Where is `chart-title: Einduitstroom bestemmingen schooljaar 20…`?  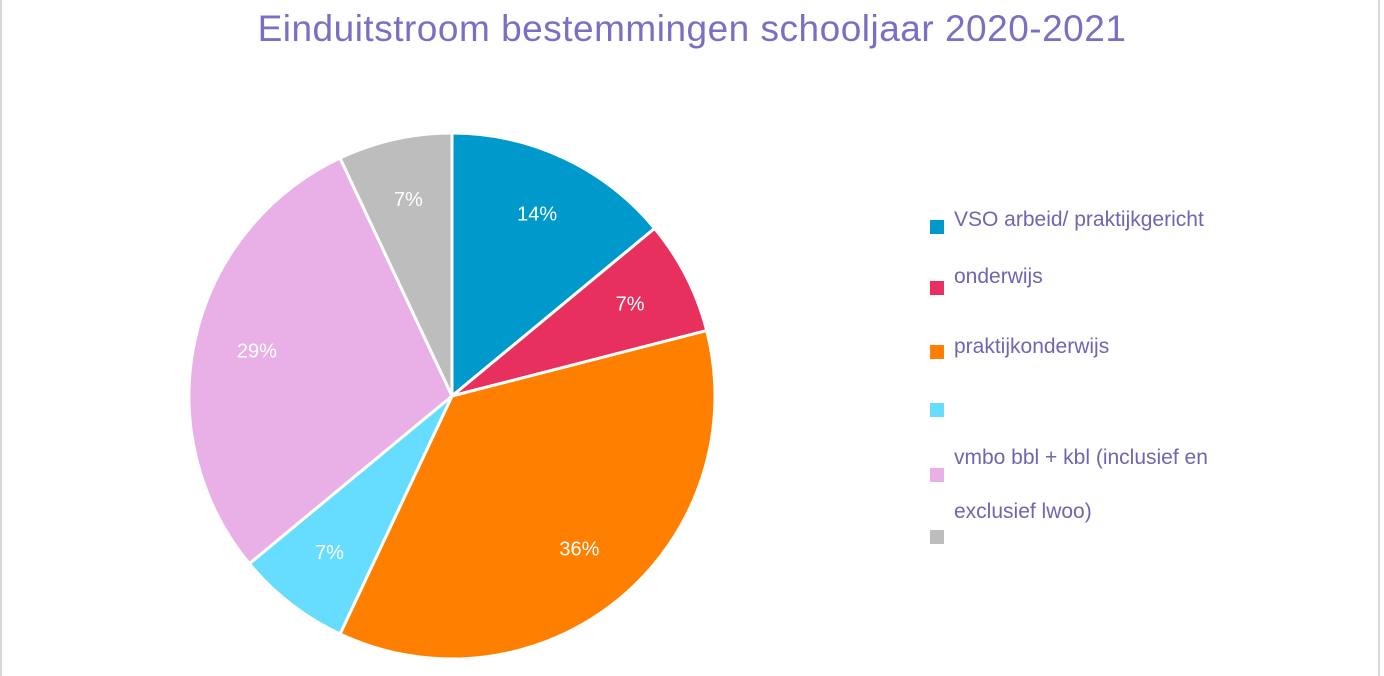
chart-title: Einduitstroom bestemmingen schooljaar 20… is located at coordinates (692, 28).